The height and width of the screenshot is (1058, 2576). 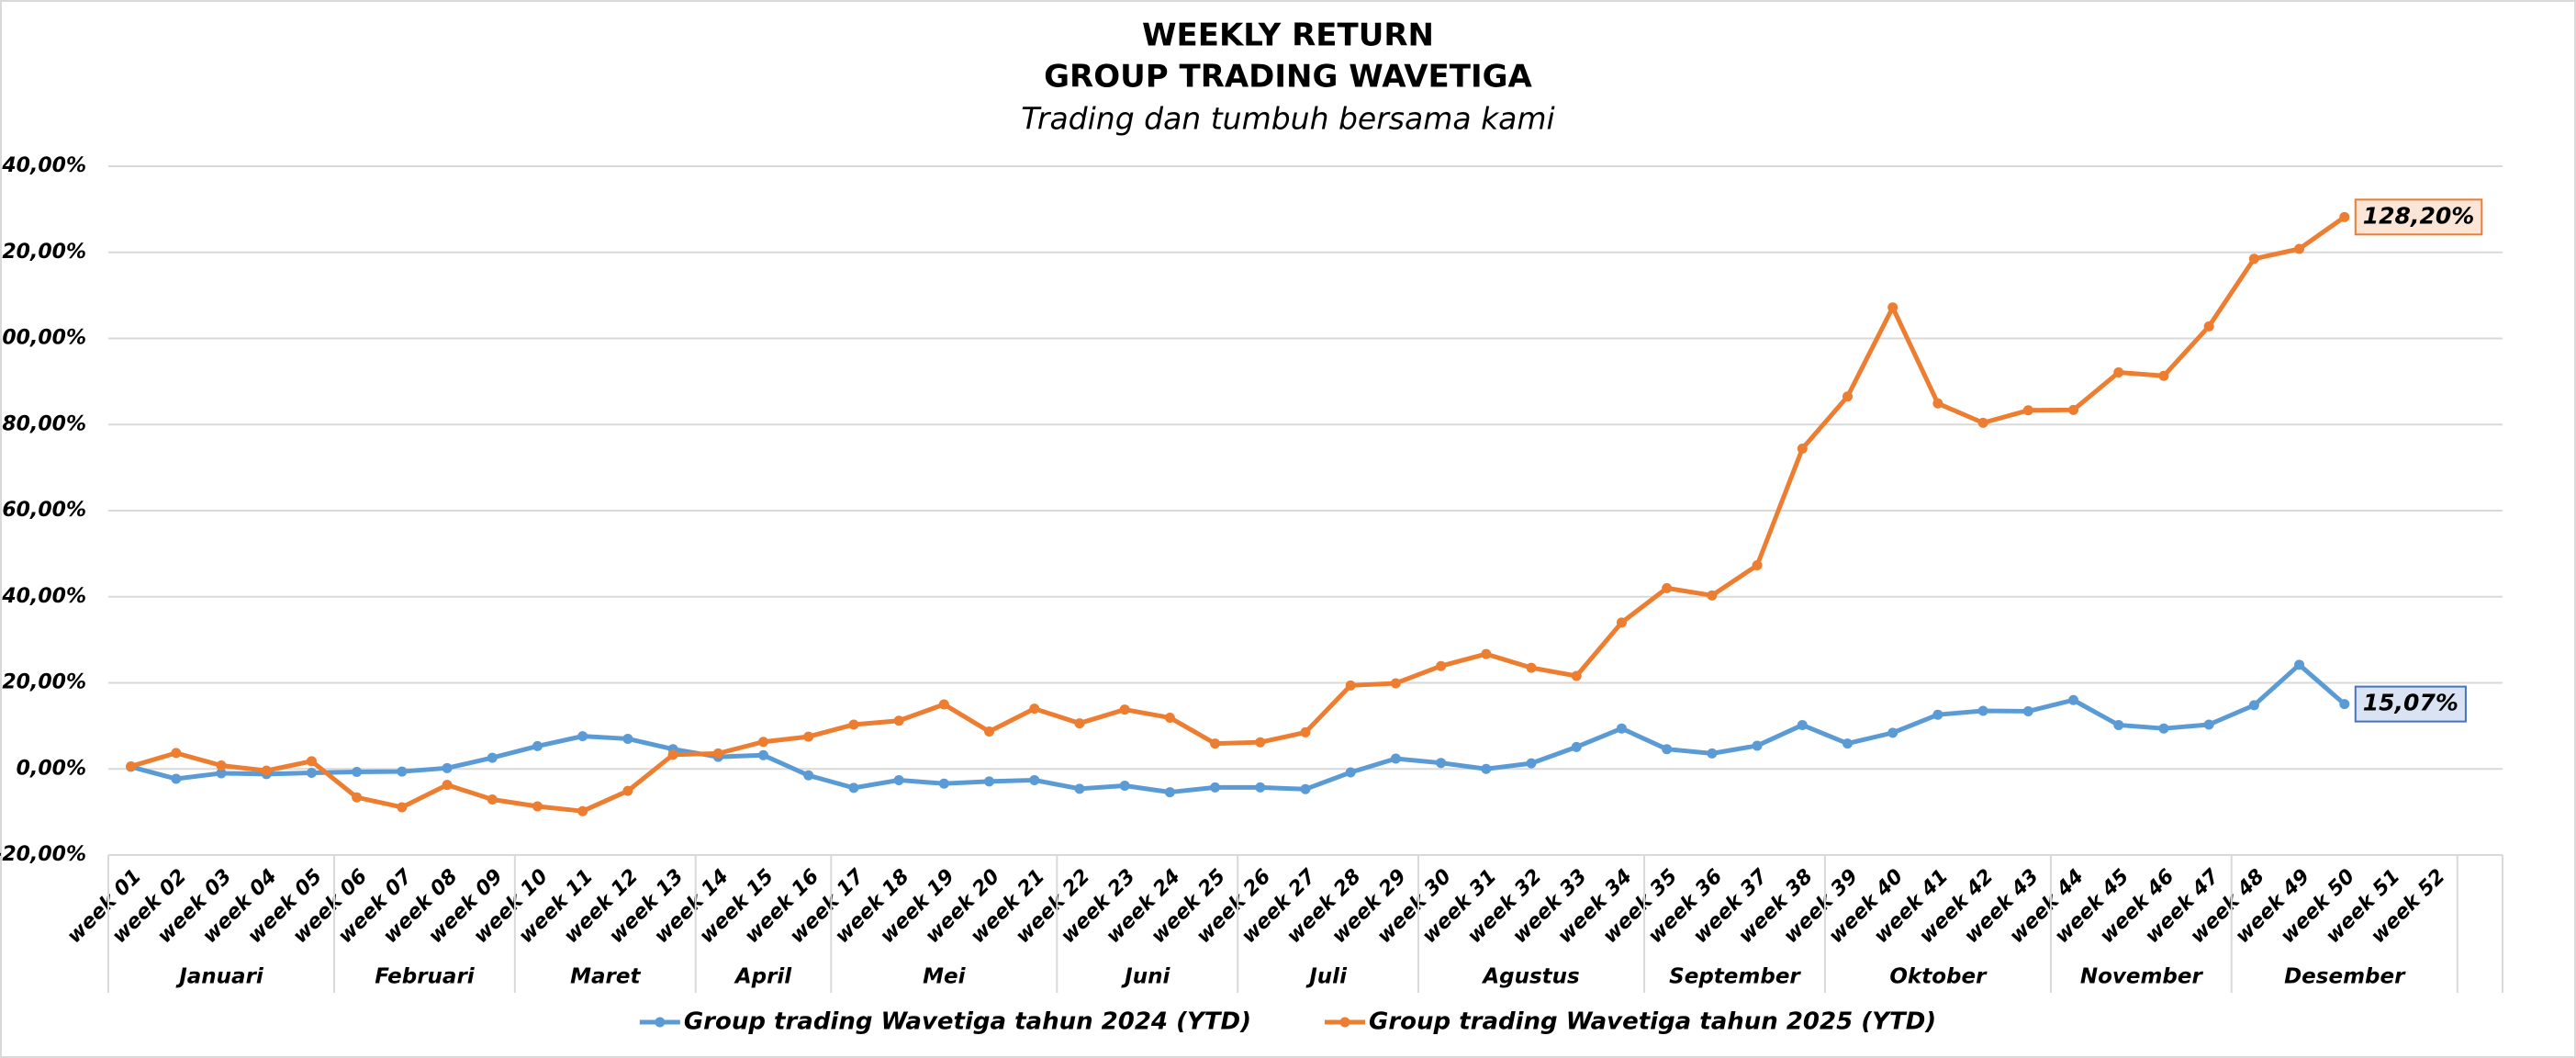 I want to click on chart-tagline: Trading dan tumbuh bersama kami, so click(x=1287, y=119).